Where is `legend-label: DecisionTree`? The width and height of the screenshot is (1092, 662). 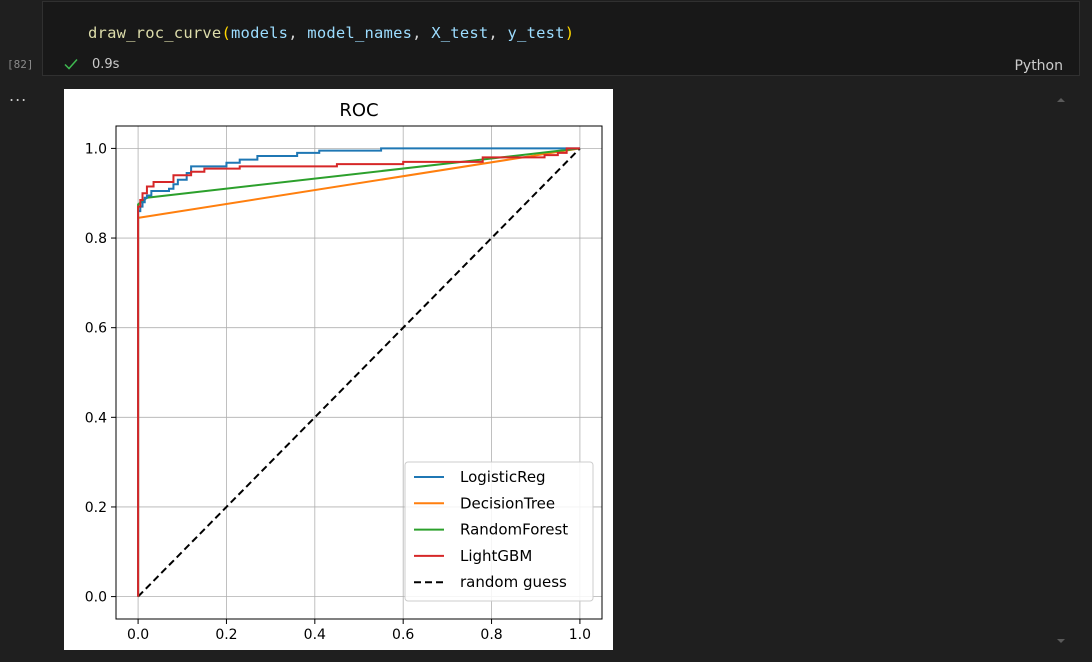 legend-label: DecisionTree is located at coordinates (507, 503).